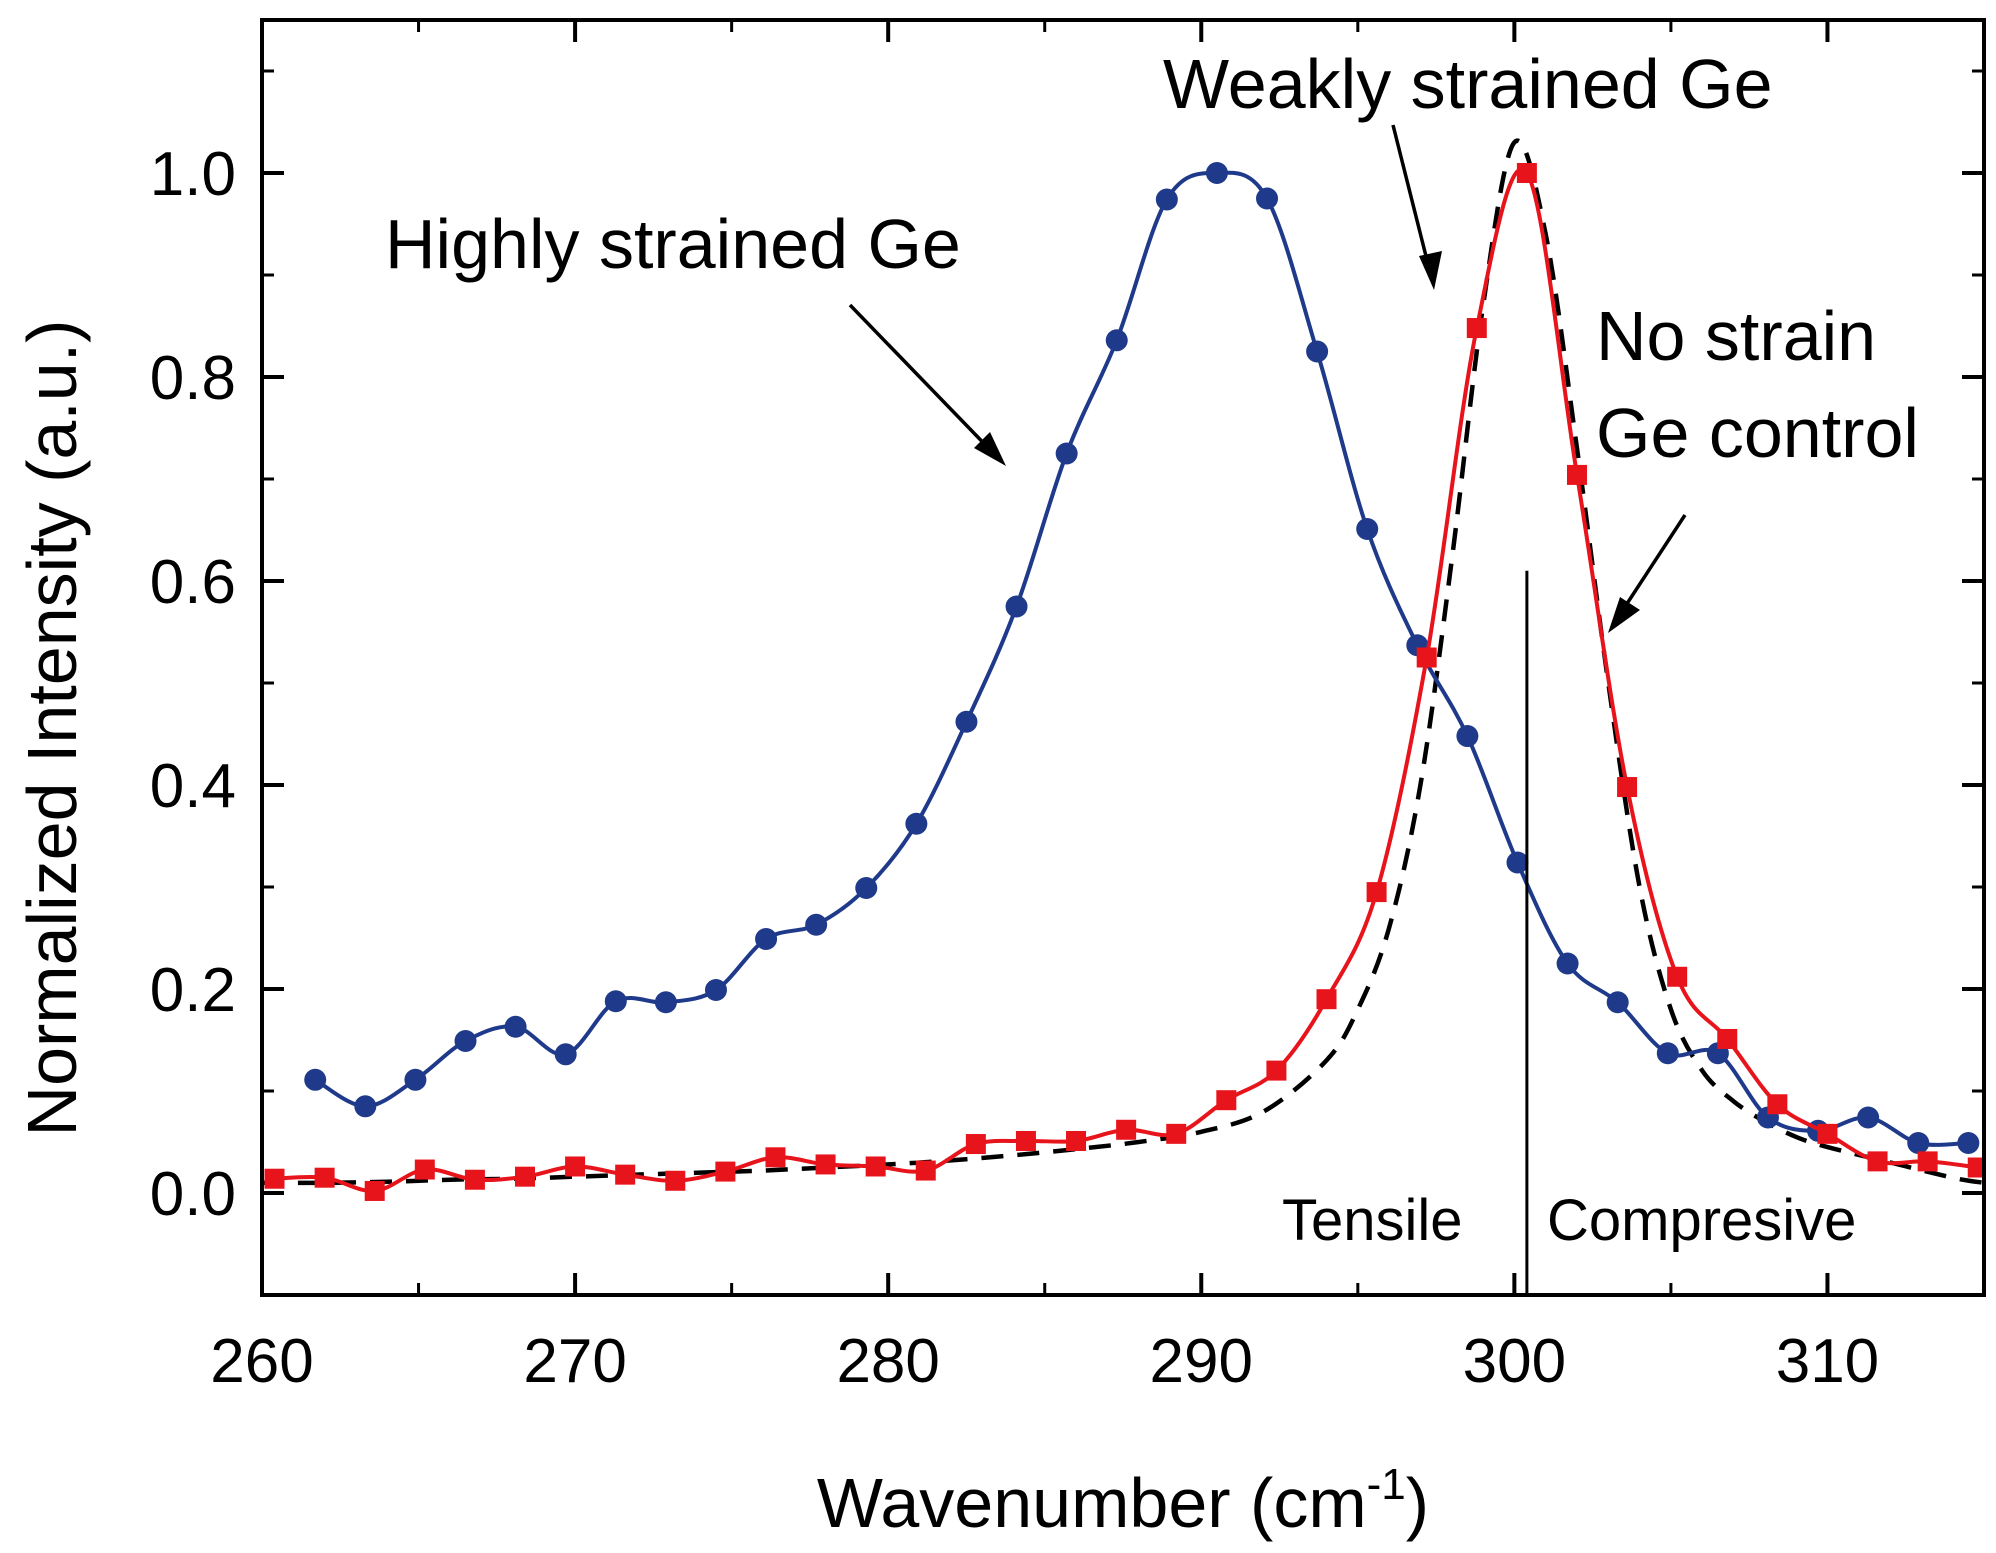 The image size is (1996, 1553). What do you see at coordinates (925, 382) in the screenshot?
I see `arrow-highly-strained` at bounding box center [925, 382].